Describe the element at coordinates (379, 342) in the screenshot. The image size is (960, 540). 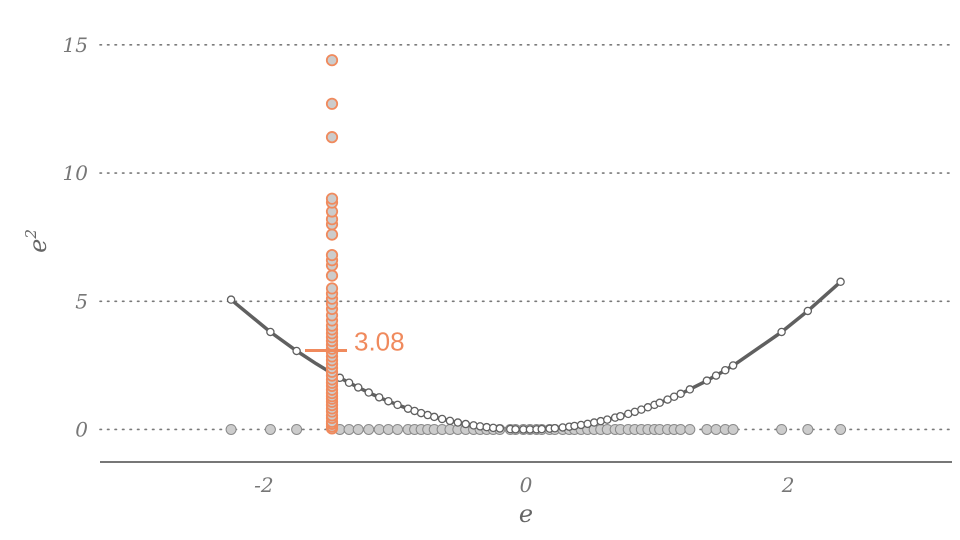
I see `mean-value-label: 3.08` at that location.